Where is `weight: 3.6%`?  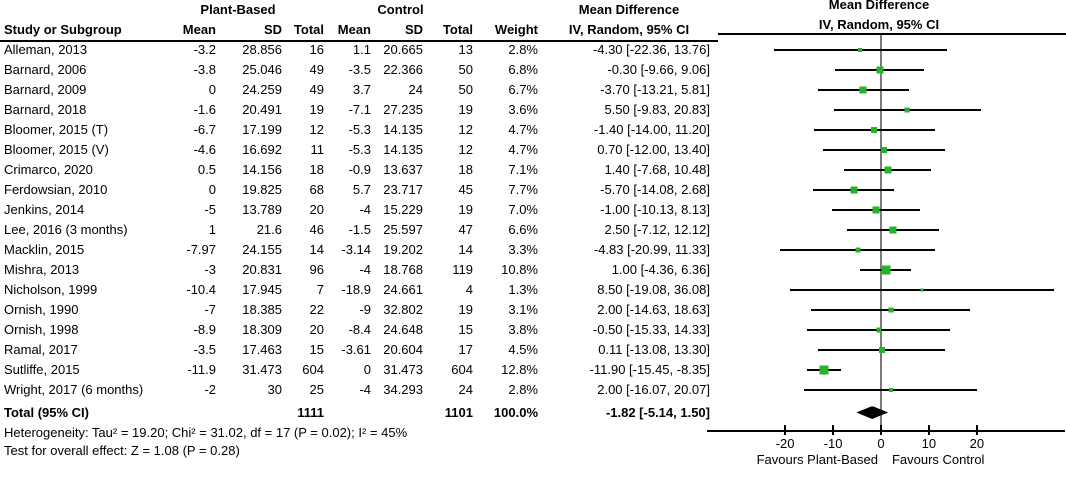
weight: 3.6% is located at coordinates (523, 109).